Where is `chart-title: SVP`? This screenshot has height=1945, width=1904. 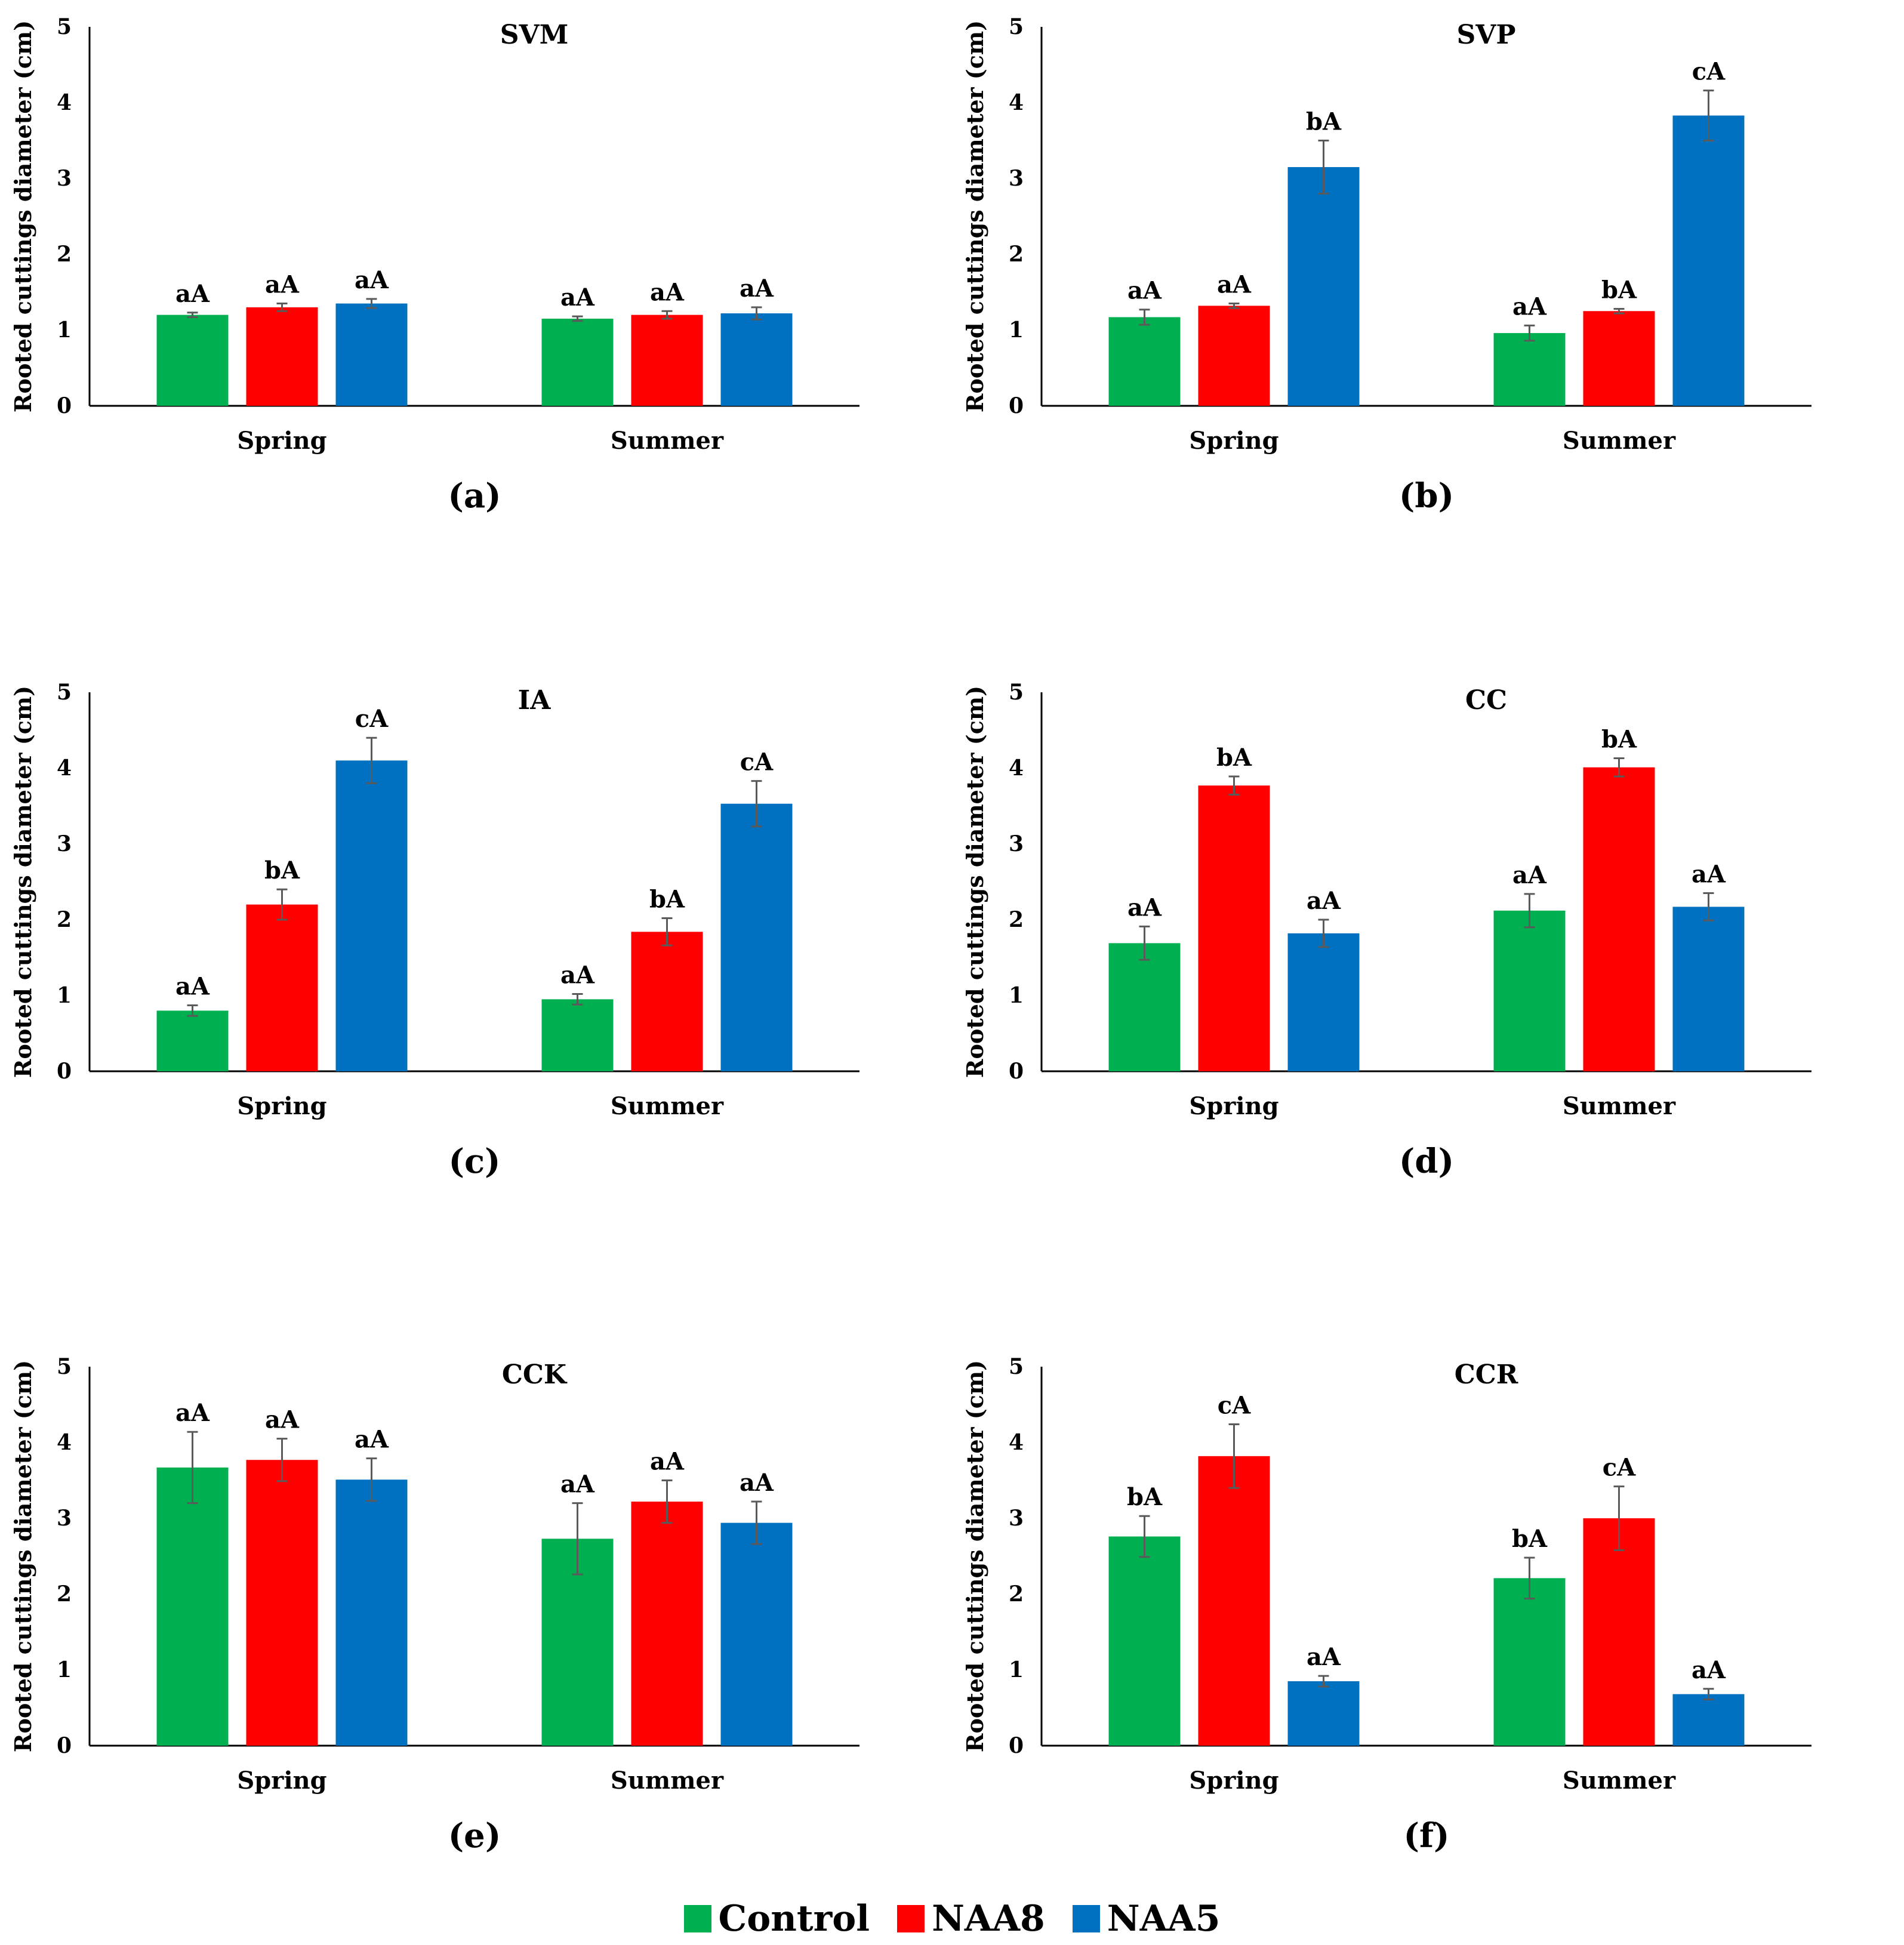
chart-title: SVP is located at coordinates (1486, 35).